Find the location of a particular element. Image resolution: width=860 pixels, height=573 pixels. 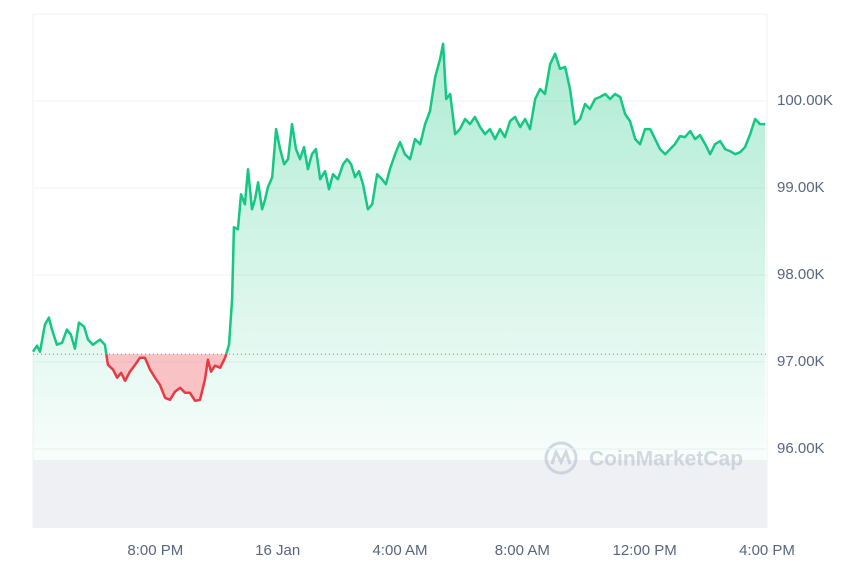

x-tick-label: 8:00 PM is located at coordinates (155, 550).